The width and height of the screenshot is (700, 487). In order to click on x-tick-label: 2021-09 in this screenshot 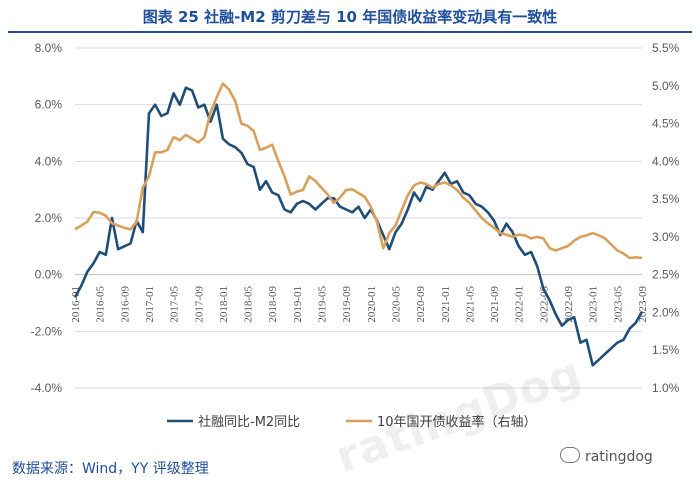, I will do `click(495, 304)`.